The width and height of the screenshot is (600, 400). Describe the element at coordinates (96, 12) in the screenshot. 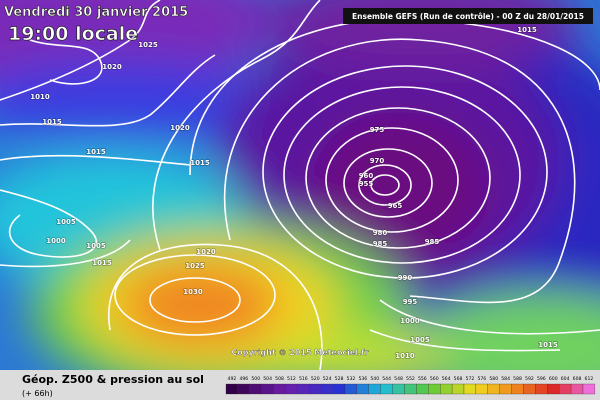

I see `date: Vendredi 30 janvier 2015` at that location.